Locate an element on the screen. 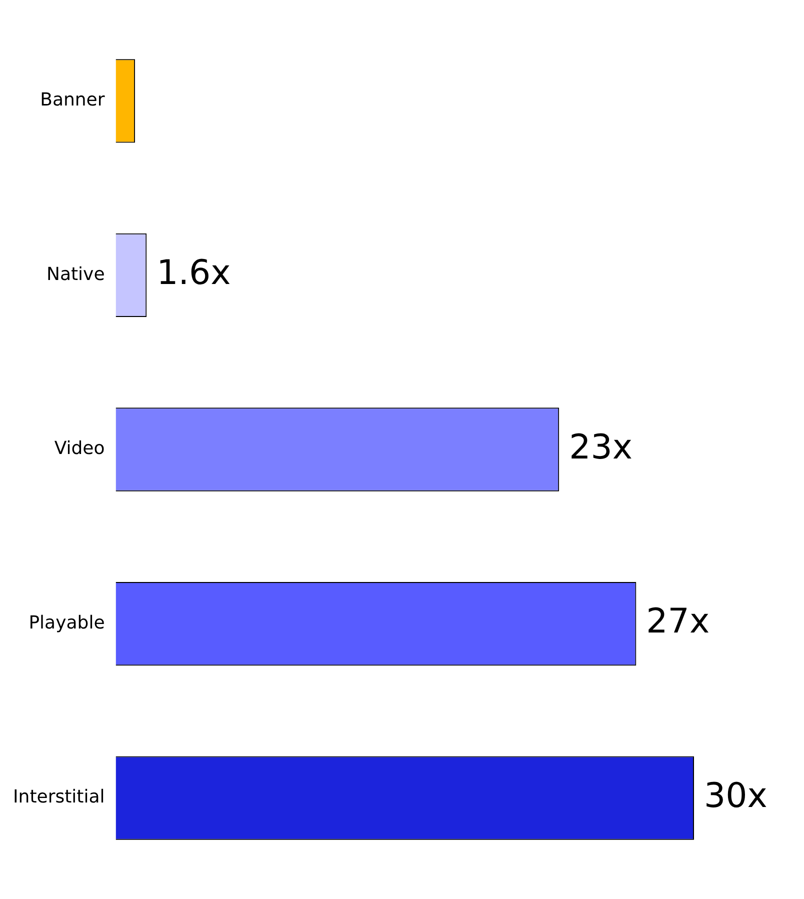 The image size is (804, 899). data-label: 1.6x is located at coordinates (193, 273).